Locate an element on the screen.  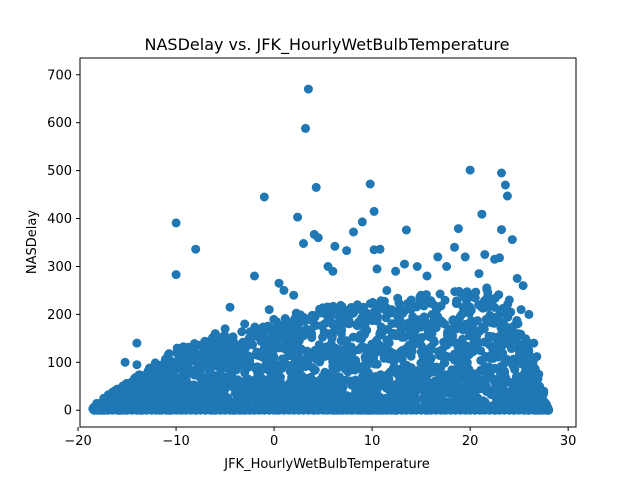
y-tick-label: 700 is located at coordinates (59, 75).